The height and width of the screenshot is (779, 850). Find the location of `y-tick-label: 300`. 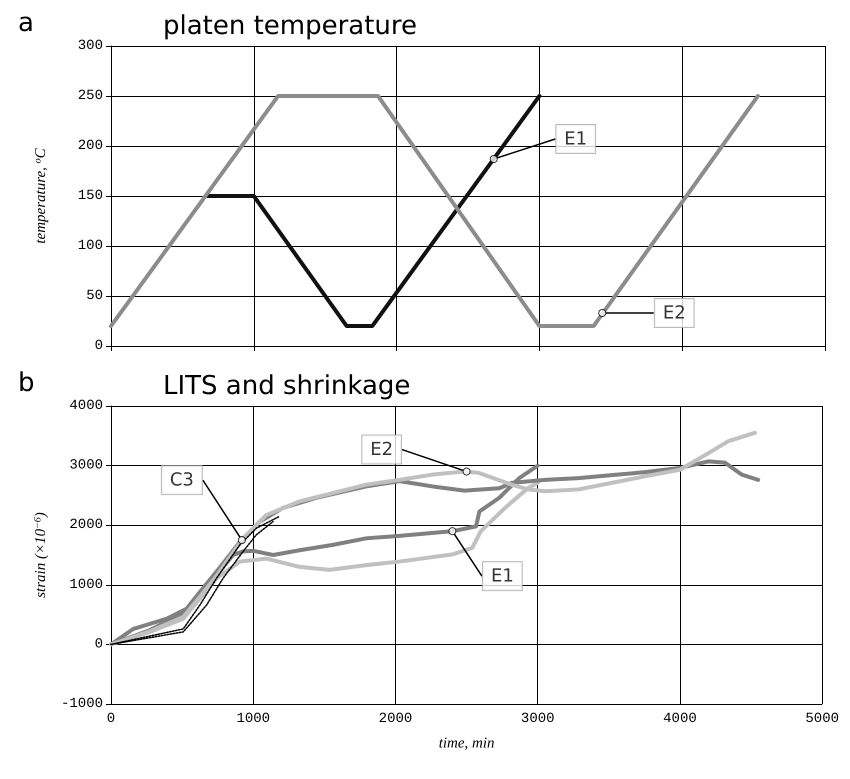

y-tick-label: 300 is located at coordinates (90, 46).